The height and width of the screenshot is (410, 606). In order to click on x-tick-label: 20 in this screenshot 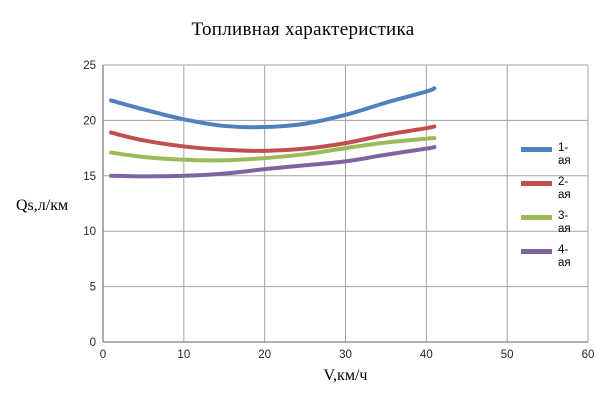, I will do `click(264, 355)`.